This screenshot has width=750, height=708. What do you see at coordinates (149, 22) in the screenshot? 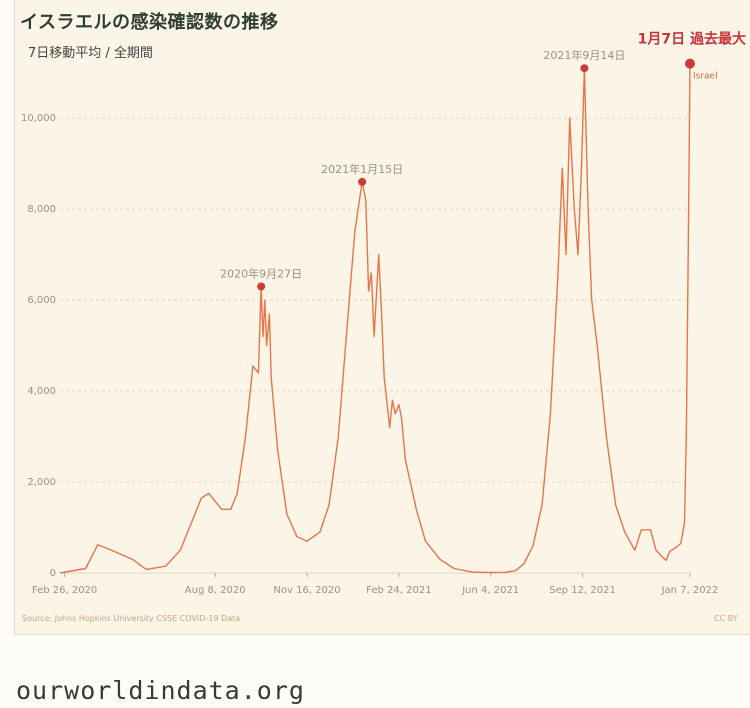
I see `chart-title: イスラエルの感染確認数の推移` at bounding box center [149, 22].